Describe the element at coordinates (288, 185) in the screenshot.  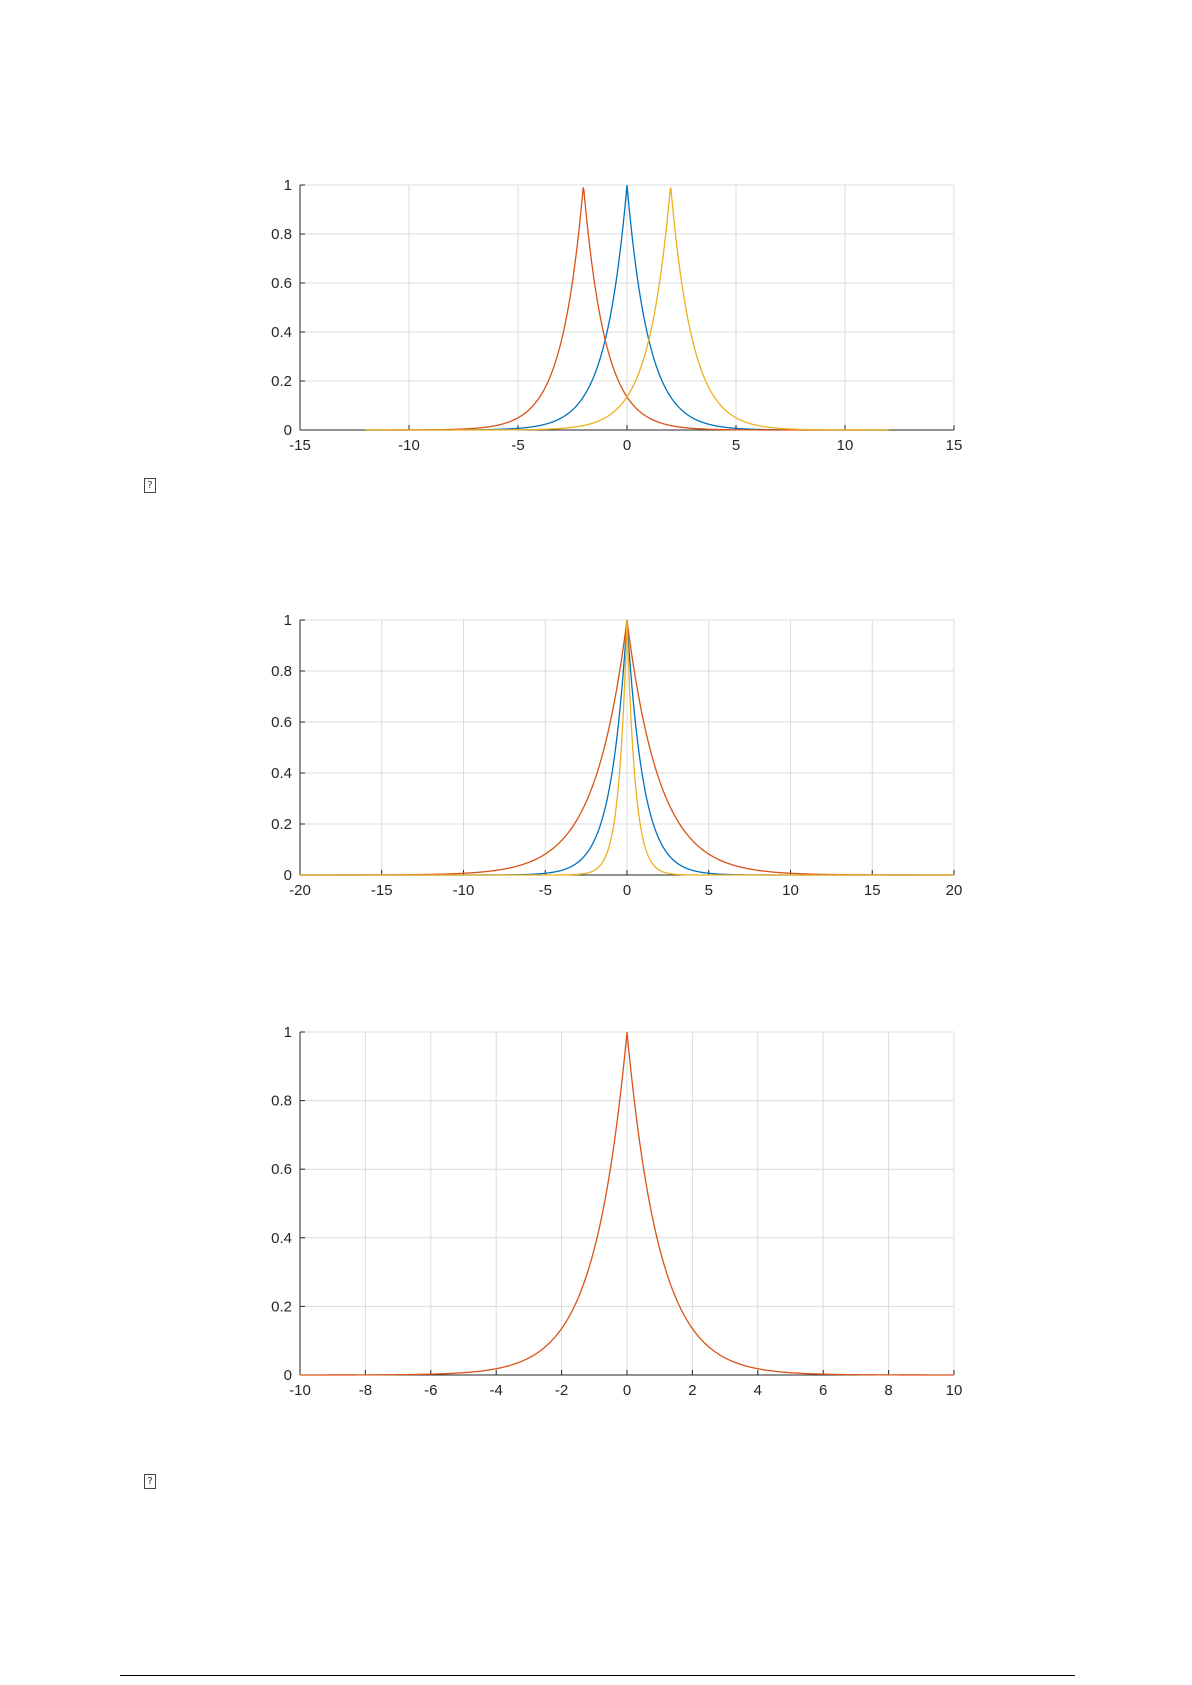
I see `chart-1-y-tick-label-5: 1` at that location.